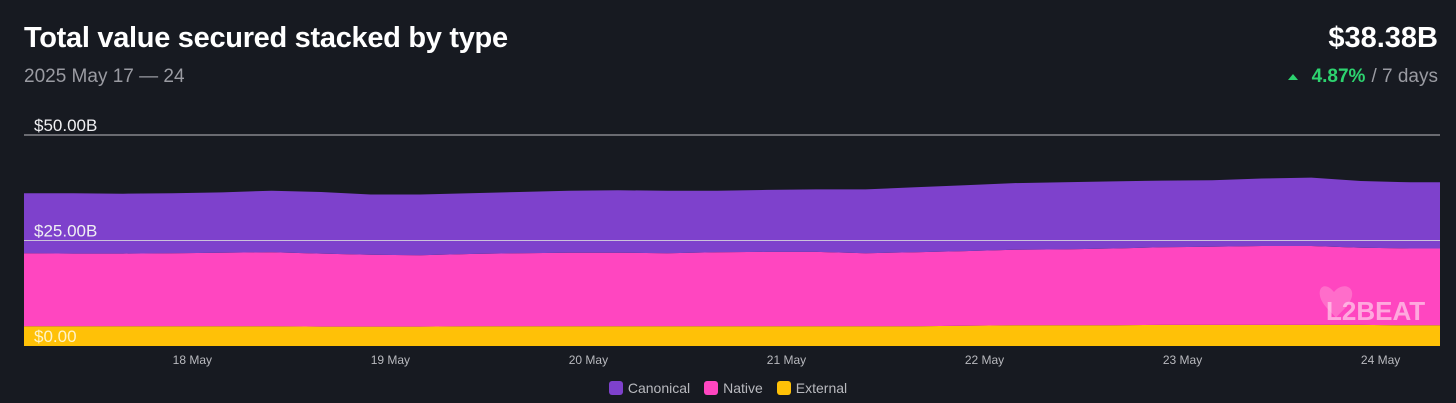  I want to click on watermark-text: L2BEAT, so click(1375, 311).